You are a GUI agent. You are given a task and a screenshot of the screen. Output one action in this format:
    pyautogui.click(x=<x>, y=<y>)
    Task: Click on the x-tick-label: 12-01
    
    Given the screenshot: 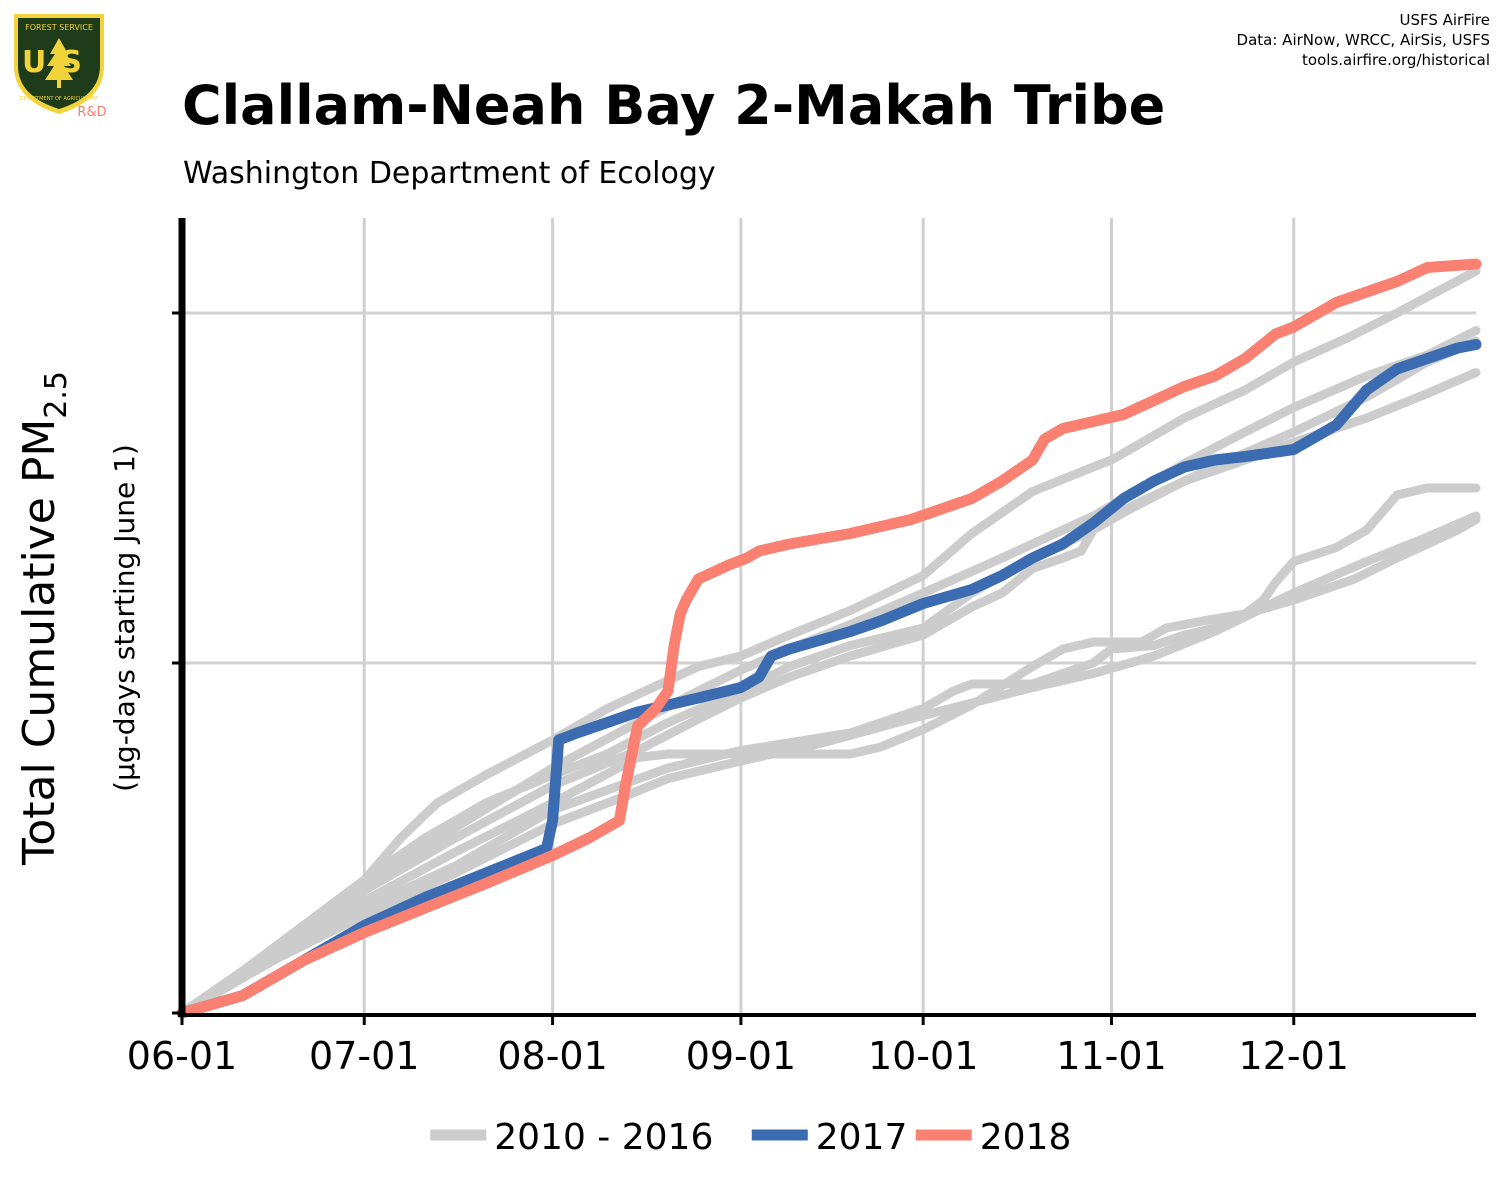 What is the action you would take?
    pyautogui.click(x=1294, y=1056)
    